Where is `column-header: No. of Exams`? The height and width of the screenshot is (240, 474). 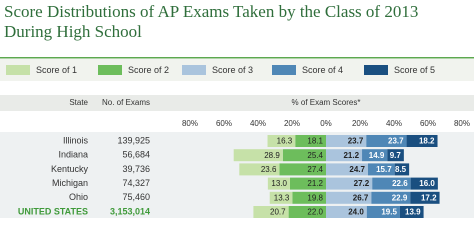
column-header: No. of Exams is located at coordinates (126, 102).